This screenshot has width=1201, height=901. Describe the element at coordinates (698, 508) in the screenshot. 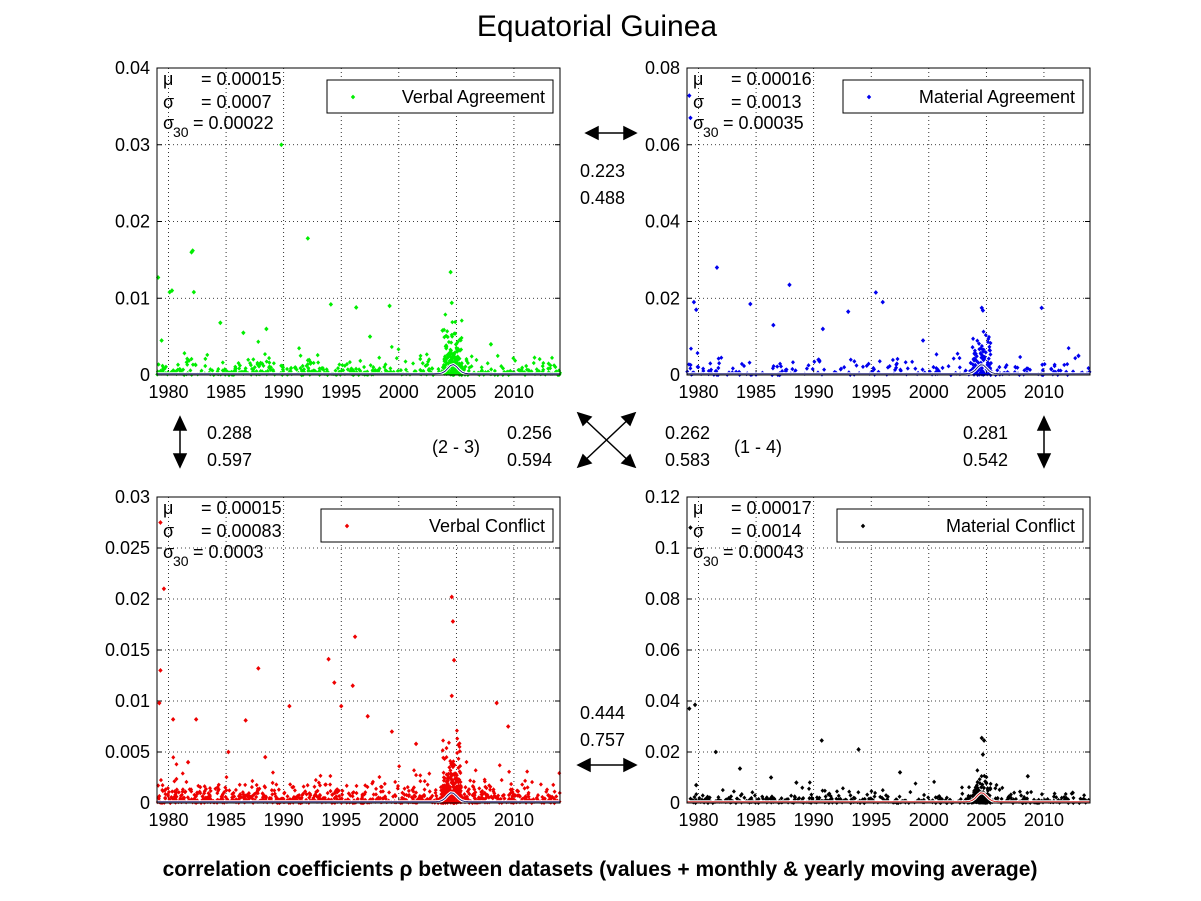

I see `material-conflict-stat-mu-label: μ` at that location.